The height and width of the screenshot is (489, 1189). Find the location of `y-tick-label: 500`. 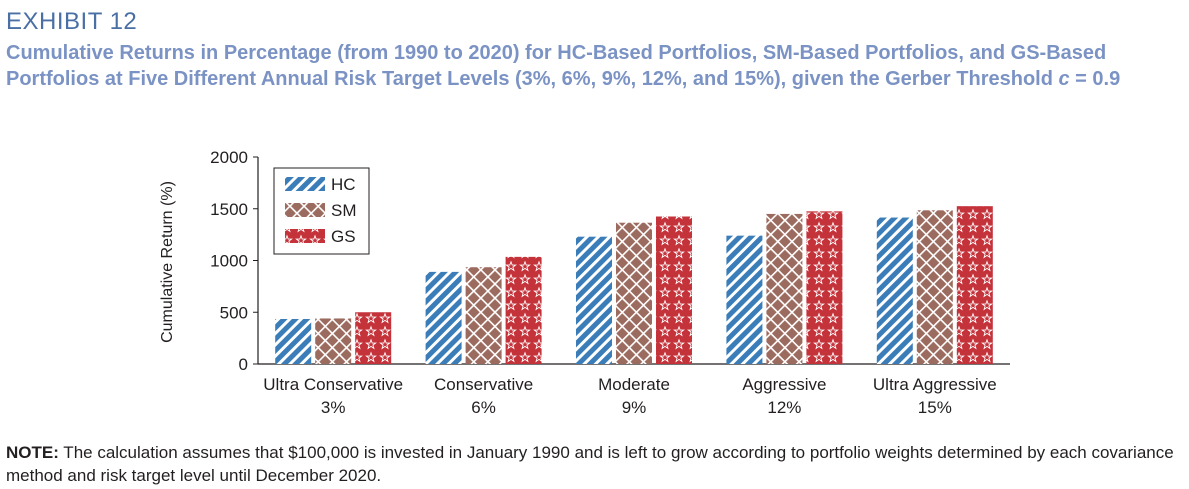

y-tick-label: 500 is located at coordinates (234, 312).